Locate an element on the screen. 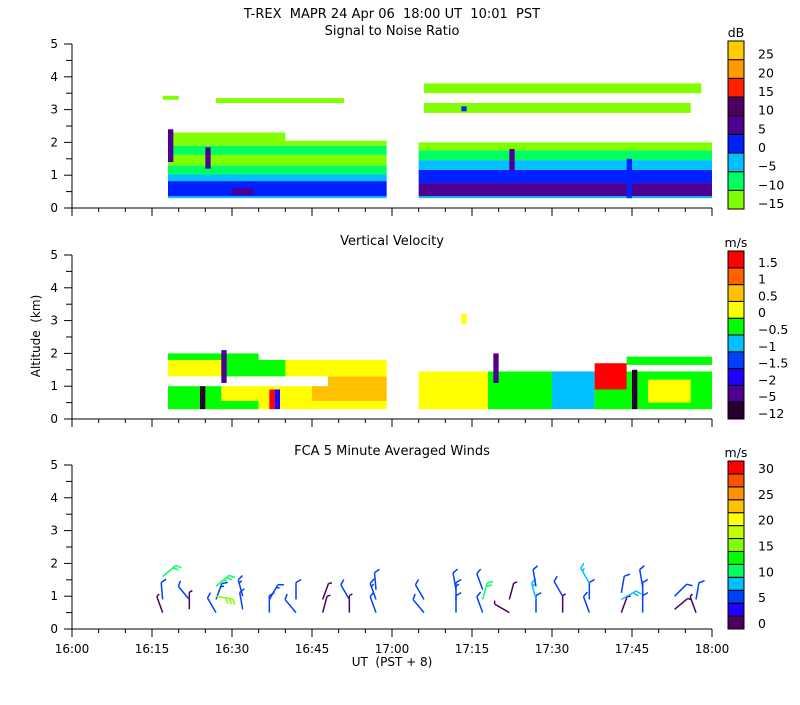 Image resolution: width=800 pixels, height=705 pixels. colorbar-label: −0.5 is located at coordinates (773, 329).